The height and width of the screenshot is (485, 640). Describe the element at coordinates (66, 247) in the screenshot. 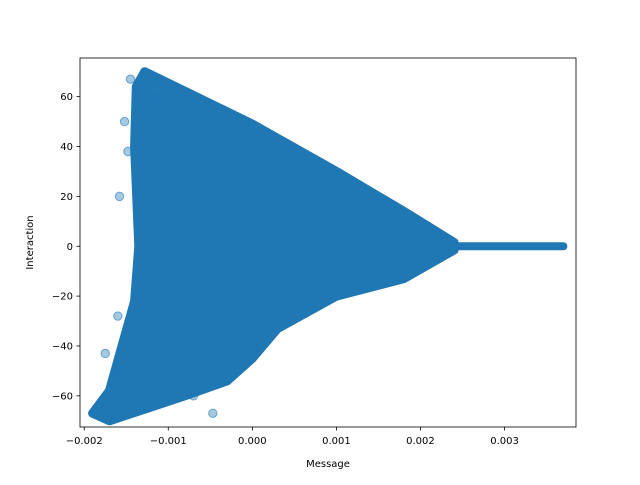

I see `y-axis-ticks: −60 −40 −20 0 20 40 60` at that location.